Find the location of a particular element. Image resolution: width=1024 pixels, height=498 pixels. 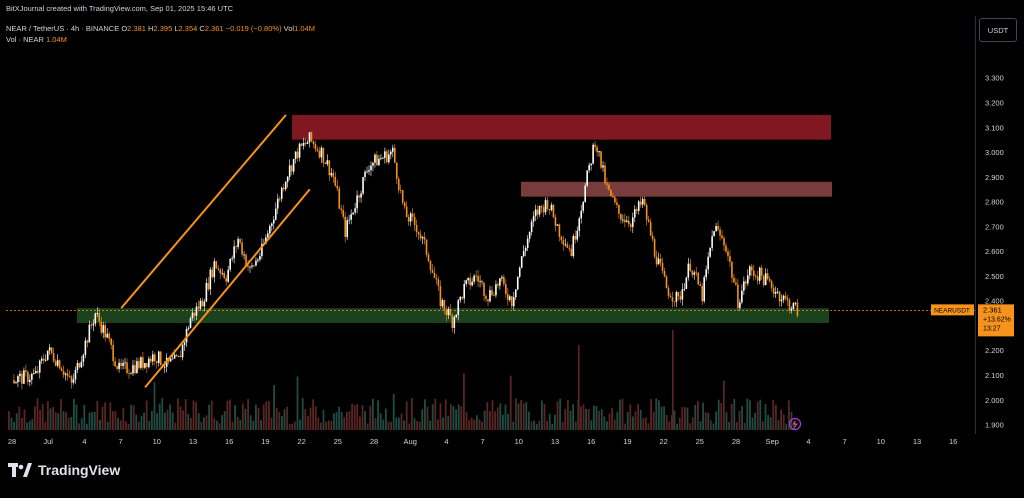

price-scale-unit-button: USDT is located at coordinates (998, 30).